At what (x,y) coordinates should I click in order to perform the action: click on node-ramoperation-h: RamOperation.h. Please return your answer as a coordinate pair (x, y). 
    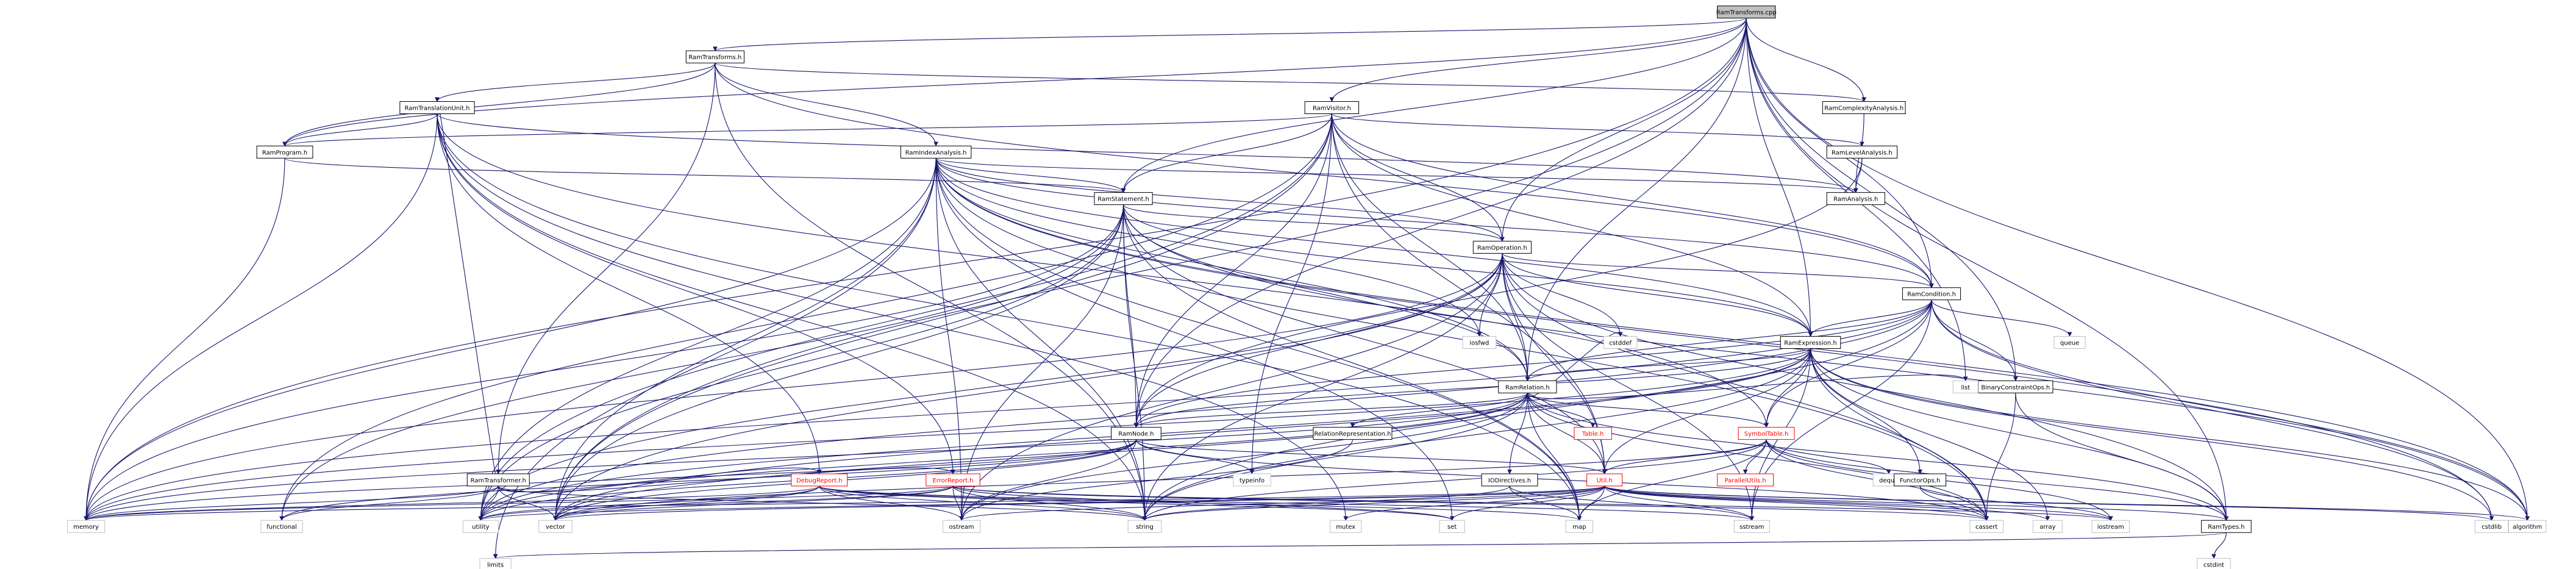
    Looking at the image, I should click on (1502, 247).